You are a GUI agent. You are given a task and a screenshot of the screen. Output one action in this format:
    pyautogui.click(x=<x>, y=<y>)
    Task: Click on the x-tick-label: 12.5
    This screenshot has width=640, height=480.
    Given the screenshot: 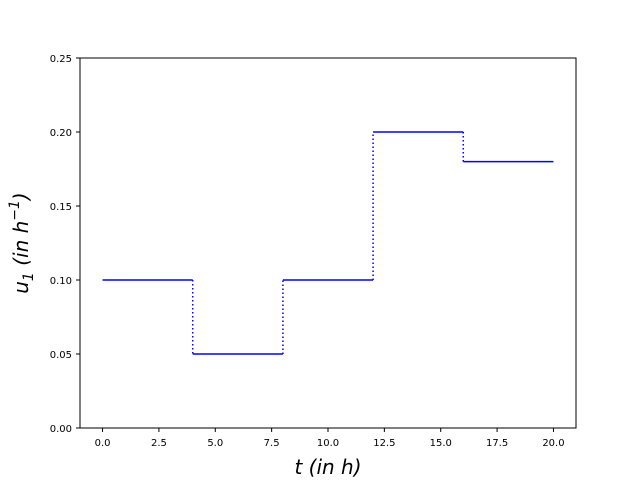 What is the action you would take?
    pyautogui.click(x=384, y=443)
    